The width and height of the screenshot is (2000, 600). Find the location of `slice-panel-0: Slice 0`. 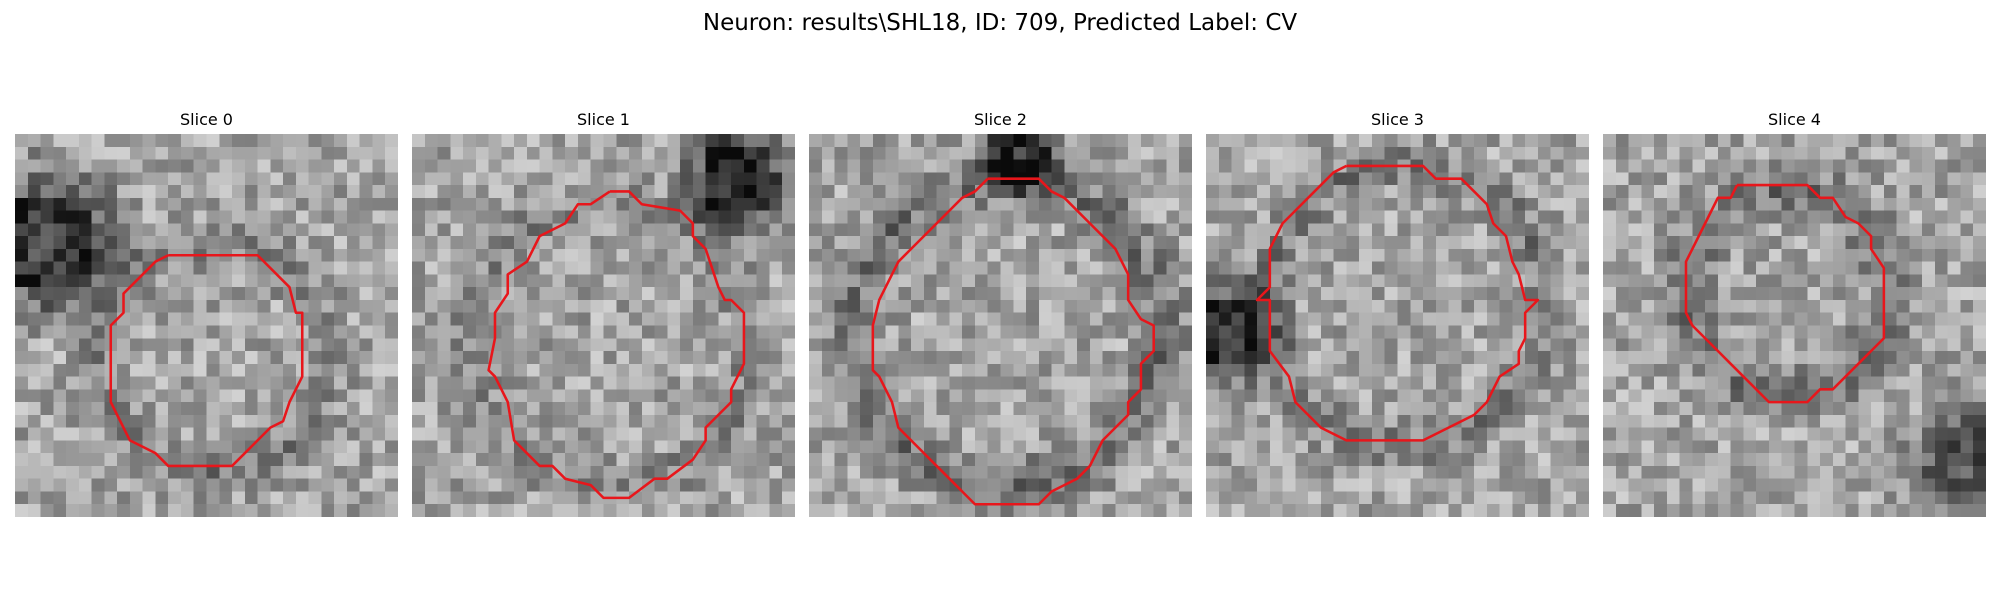

slice-panel-0: Slice 0 is located at coordinates (206, 312).